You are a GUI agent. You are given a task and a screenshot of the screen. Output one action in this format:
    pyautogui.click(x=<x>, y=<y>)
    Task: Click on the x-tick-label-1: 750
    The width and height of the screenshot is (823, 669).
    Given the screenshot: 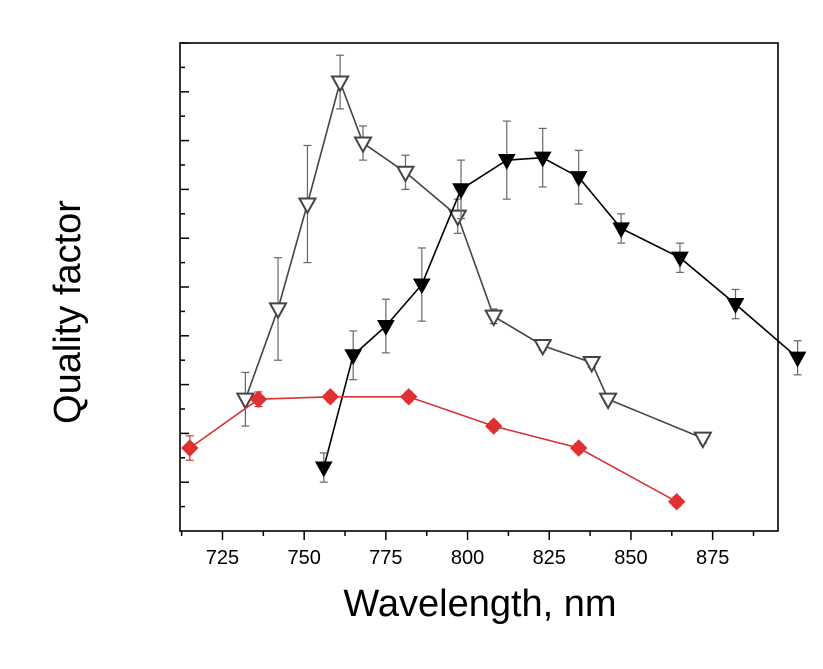 What is the action you would take?
    pyautogui.click(x=303, y=558)
    